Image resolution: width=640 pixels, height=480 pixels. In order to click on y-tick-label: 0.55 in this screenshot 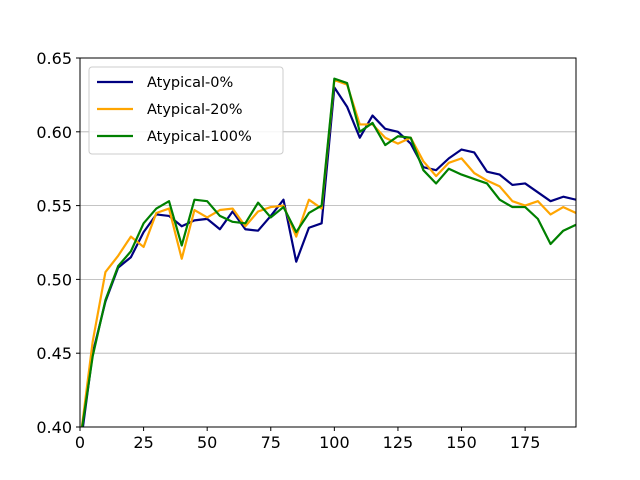, I will do `click(54, 206)`.